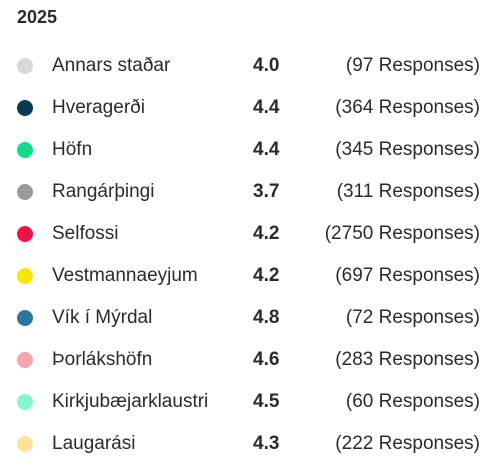  What do you see at coordinates (251, 444) in the screenshot?
I see `legend-row: Laugarási 4.3 (222 Responses)` at bounding box center [251, 444].